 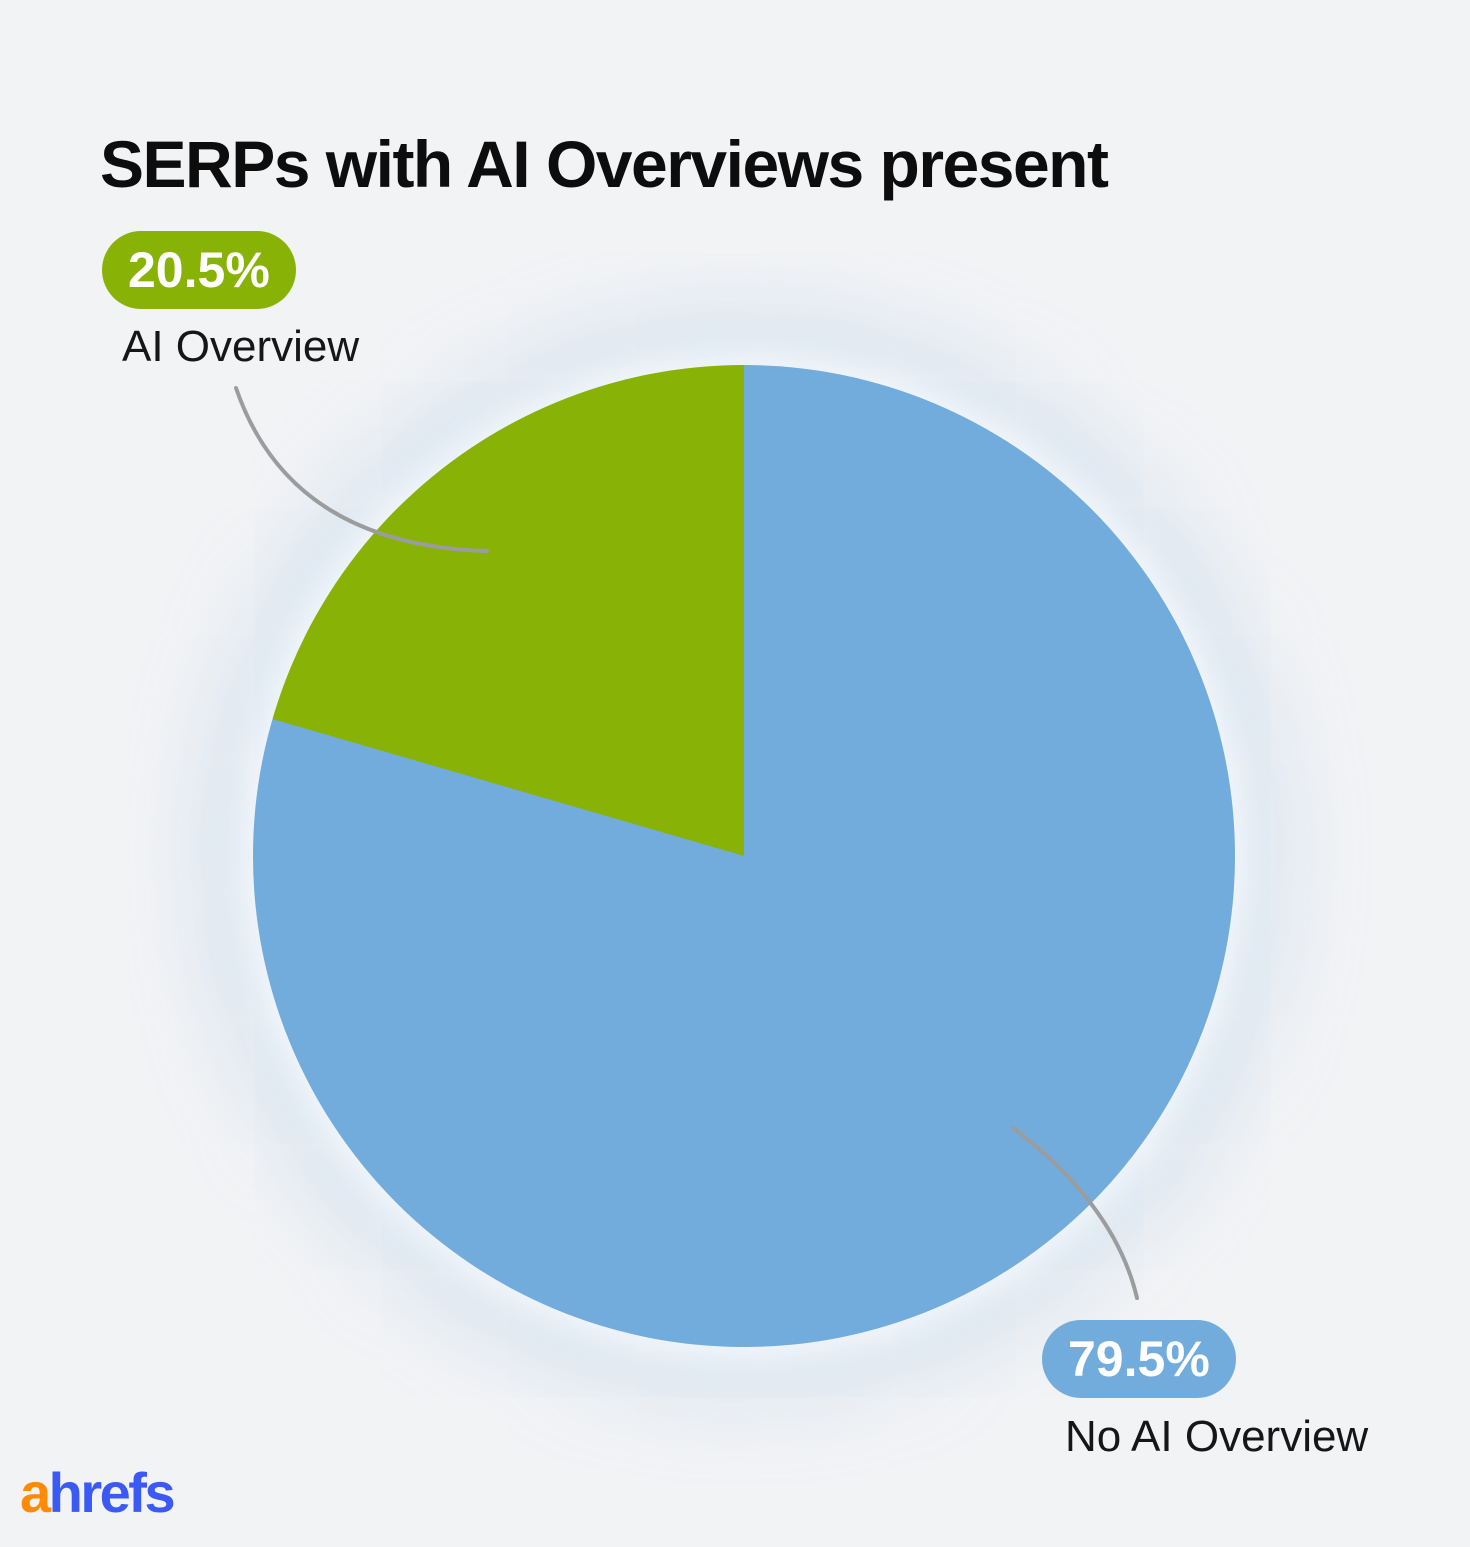 I want to click on no-ai-overview-label: No AI Overview, so click(x=1217, y=1436).